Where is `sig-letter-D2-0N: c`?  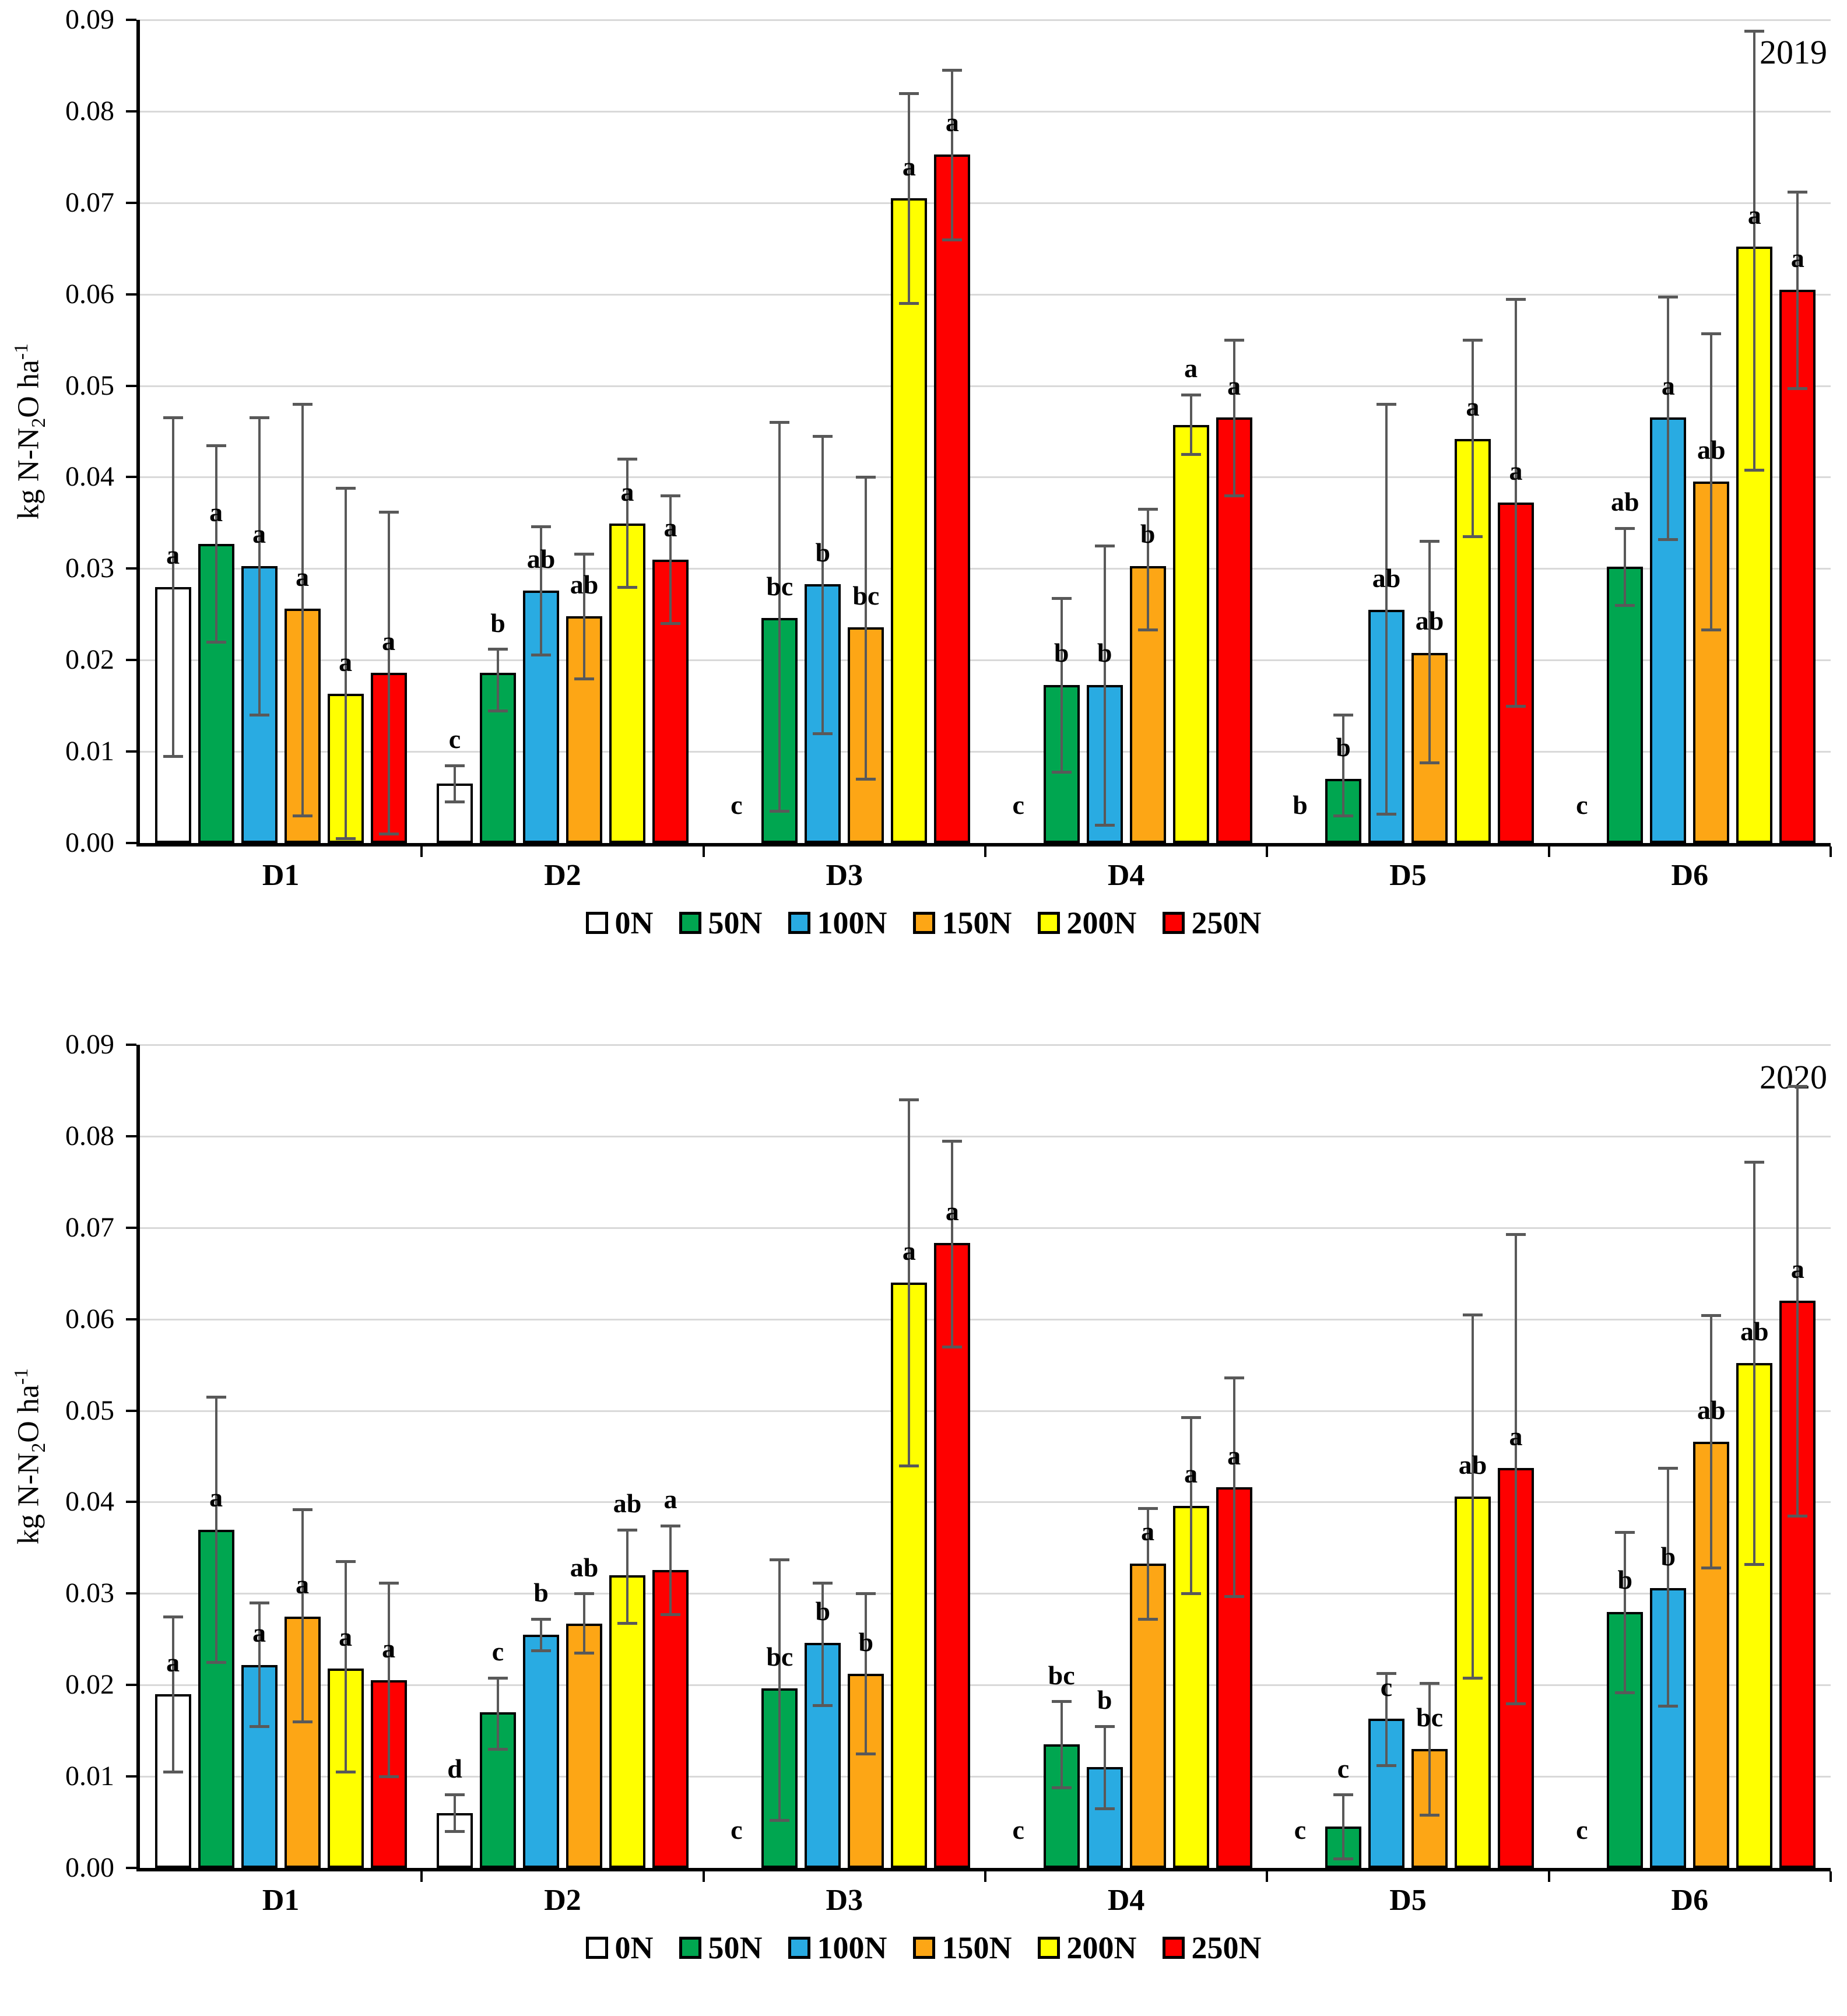 sig-letter-D2-0N: c is located at coordinates (454, 738).